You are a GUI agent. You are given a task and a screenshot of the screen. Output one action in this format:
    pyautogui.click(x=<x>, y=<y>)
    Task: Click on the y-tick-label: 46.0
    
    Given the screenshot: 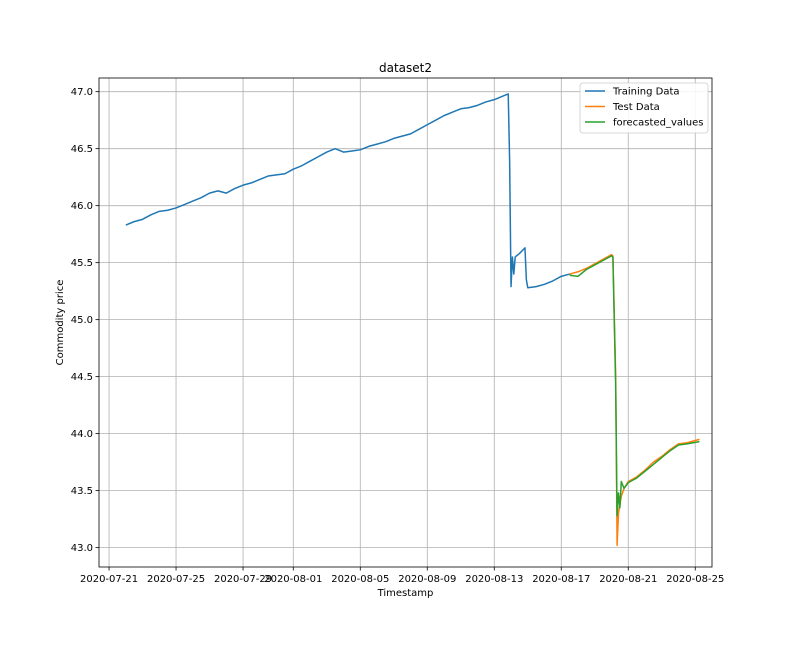 What is the action you would take?
    pyautogui.click(x=82, y=206)
    